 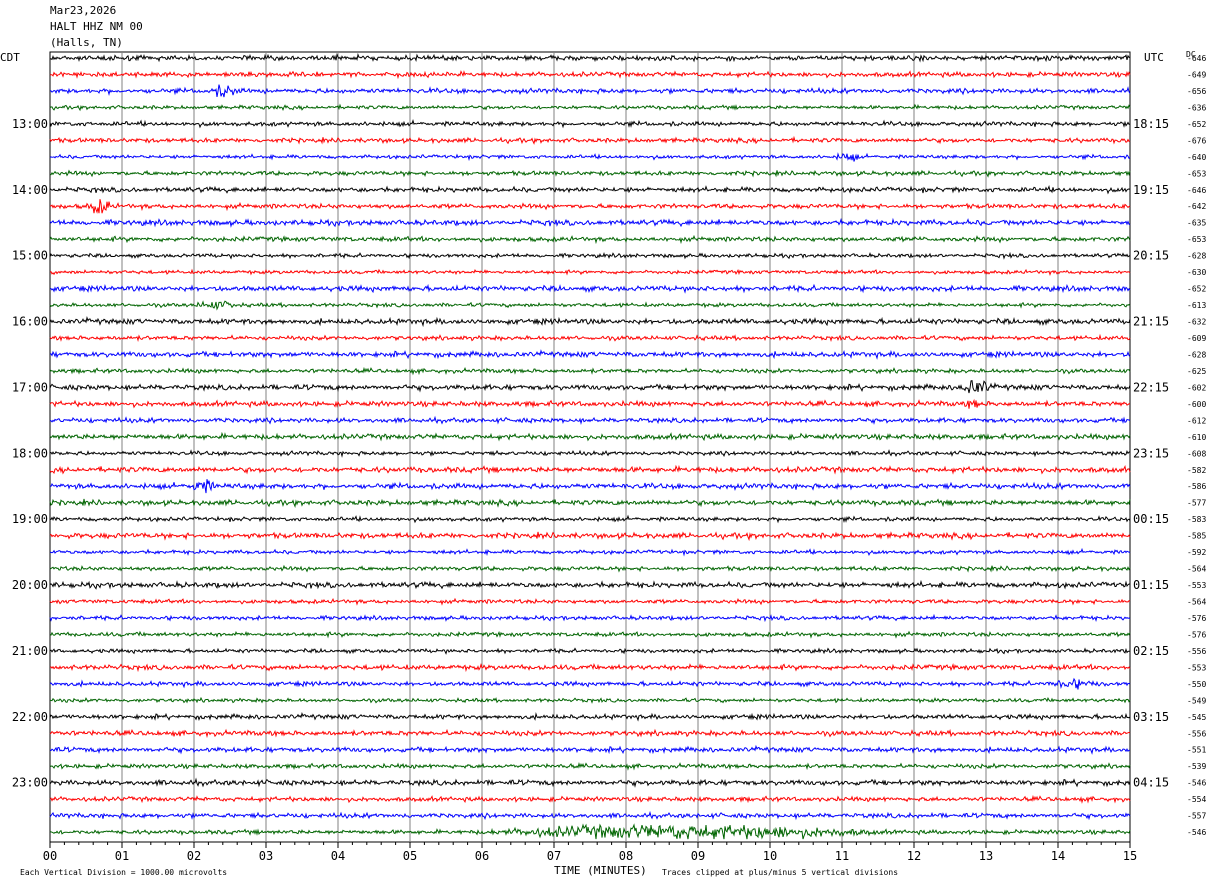 What do you see at coordinates (1196, 536) in the screenshot?
I see `dc-offset-label: -585` at bounding box center [1196, 536].